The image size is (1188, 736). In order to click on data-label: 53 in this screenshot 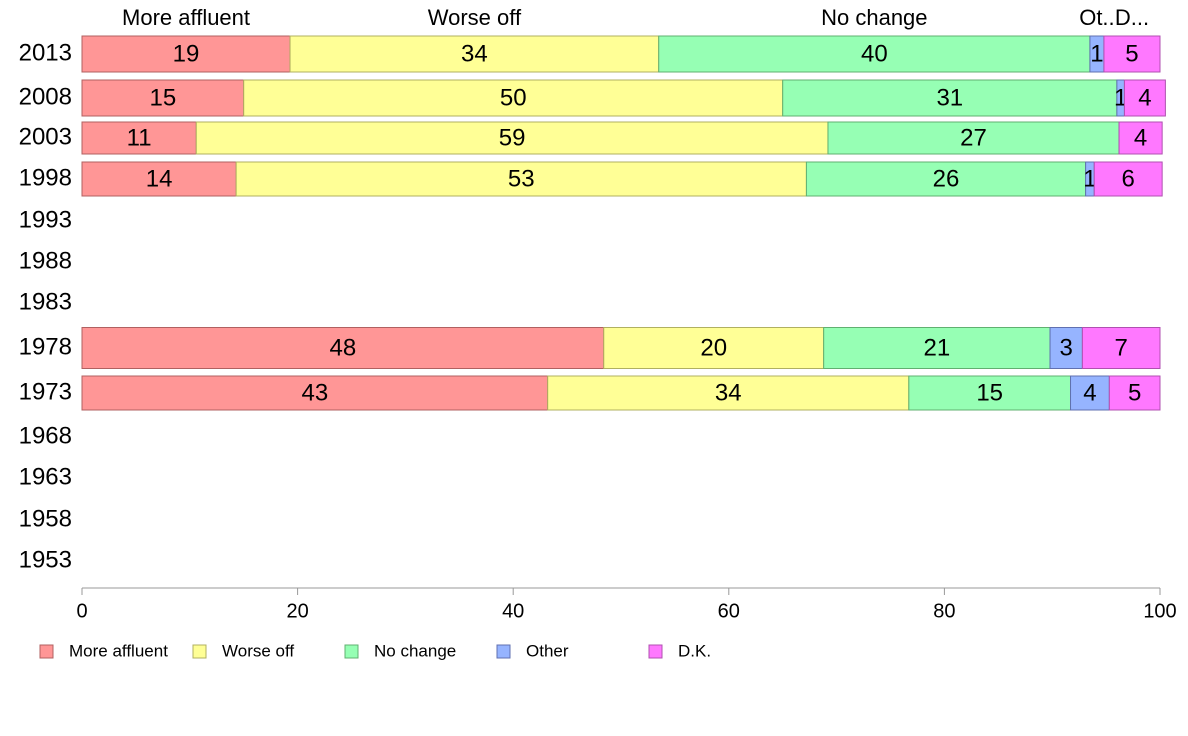, I will do `click(521, 178)`.